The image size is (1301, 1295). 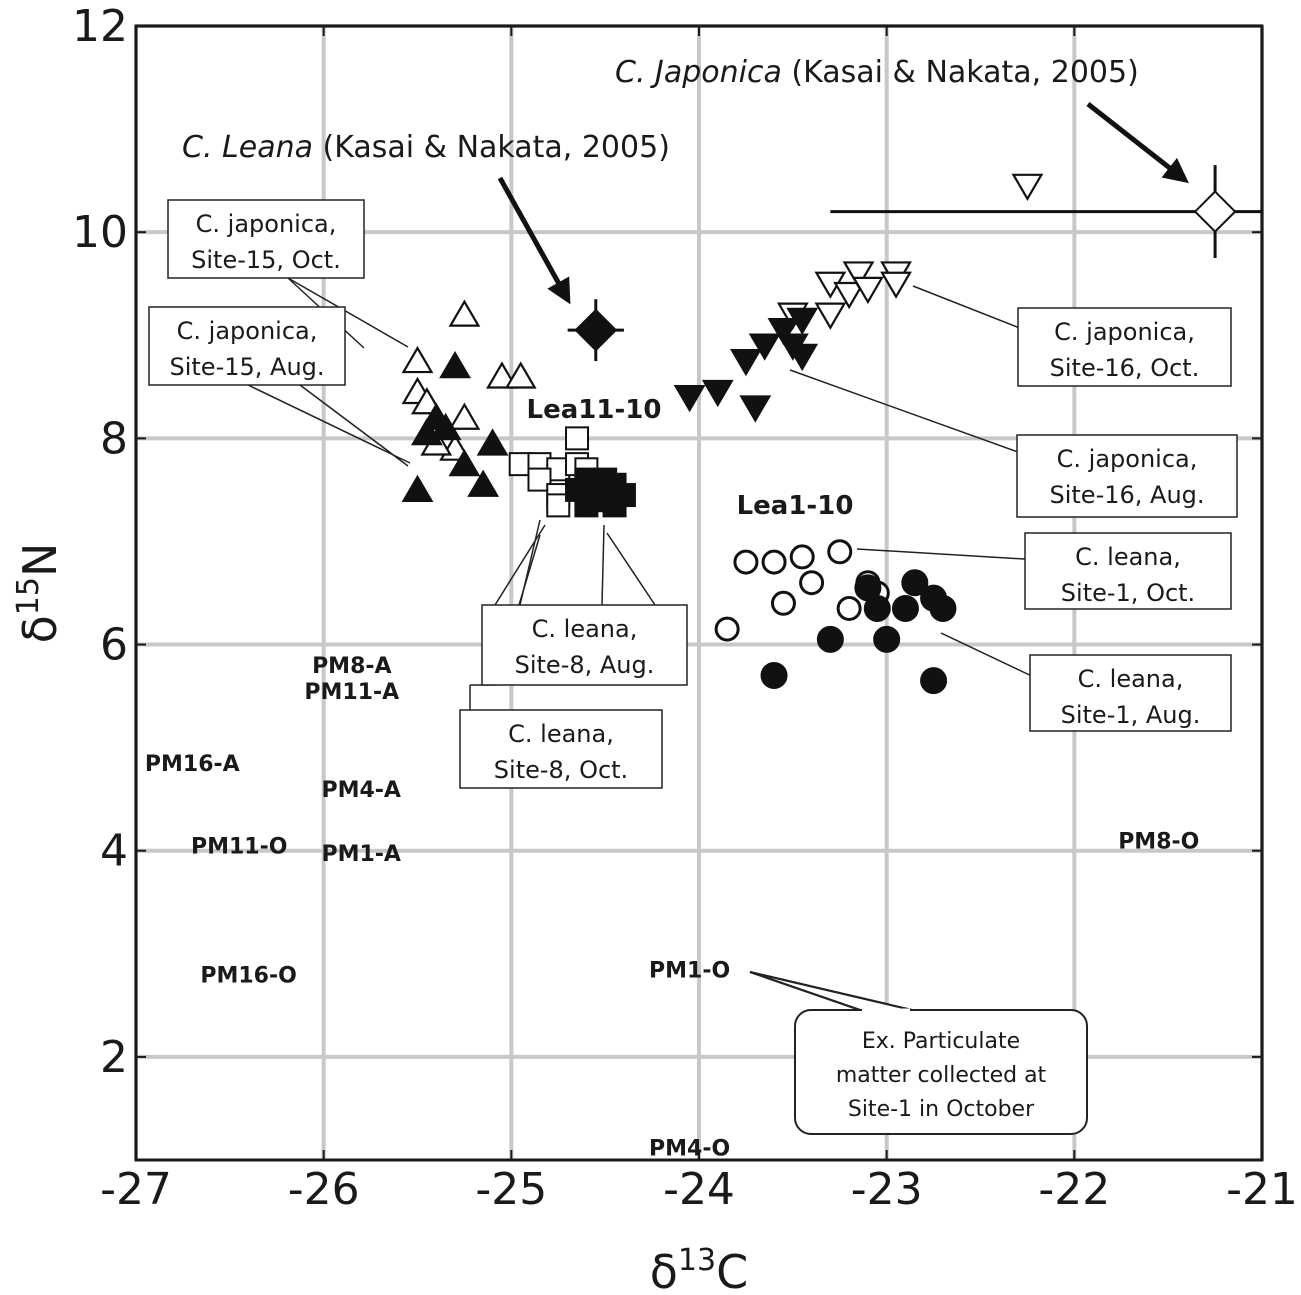 I want to click on x-tick-label: -23, so click(x=887, y=1189).